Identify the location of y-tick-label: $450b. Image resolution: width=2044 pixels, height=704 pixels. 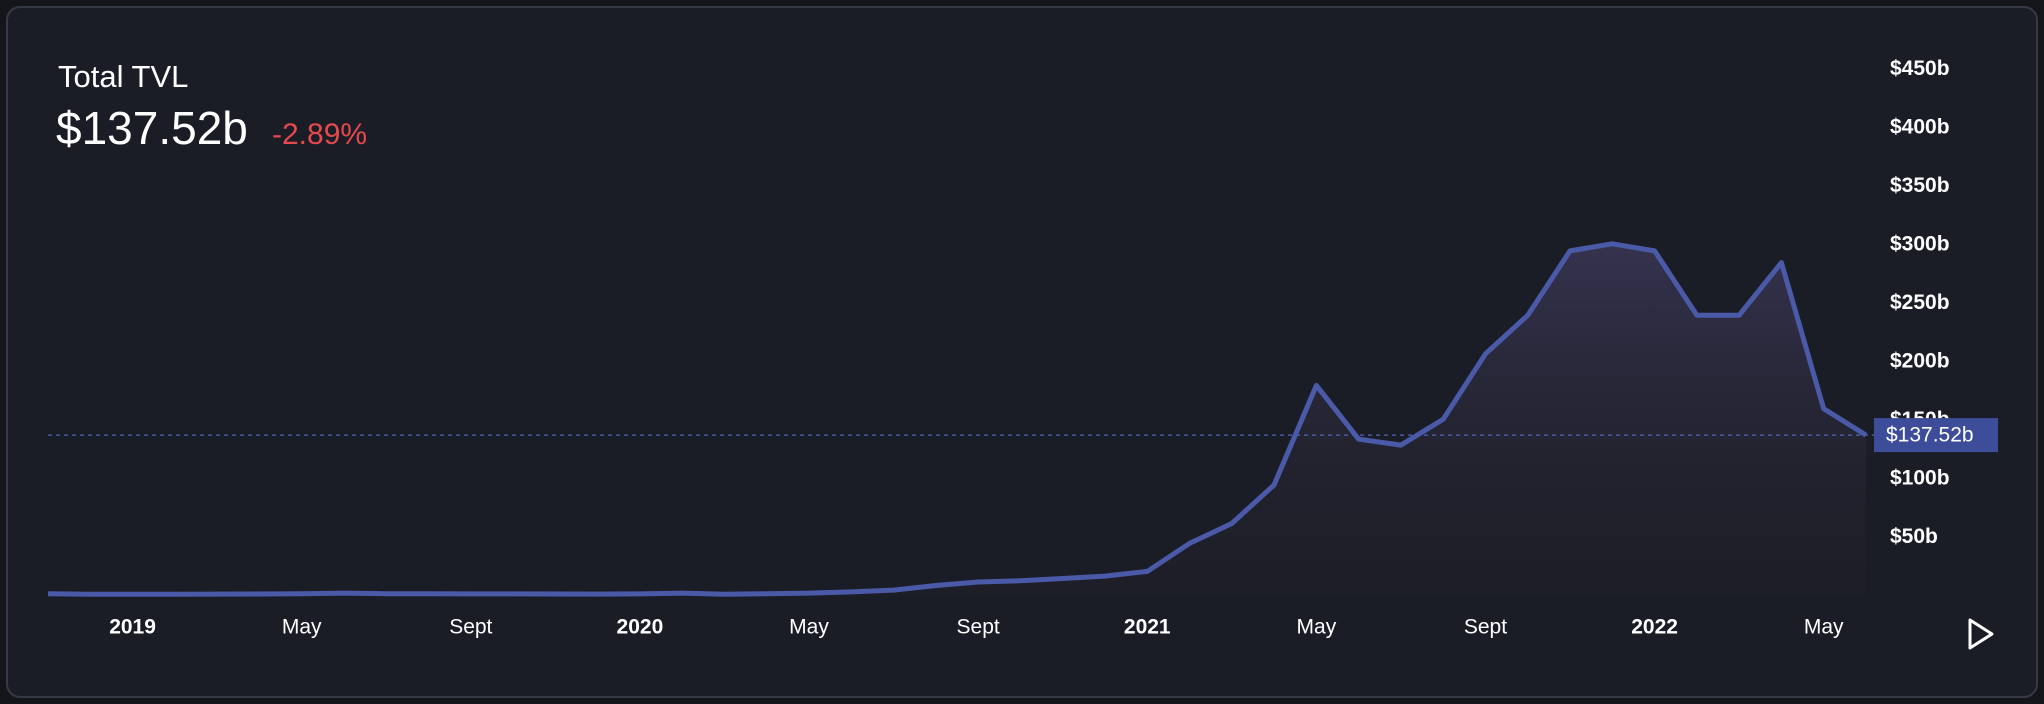
(1920, 68).